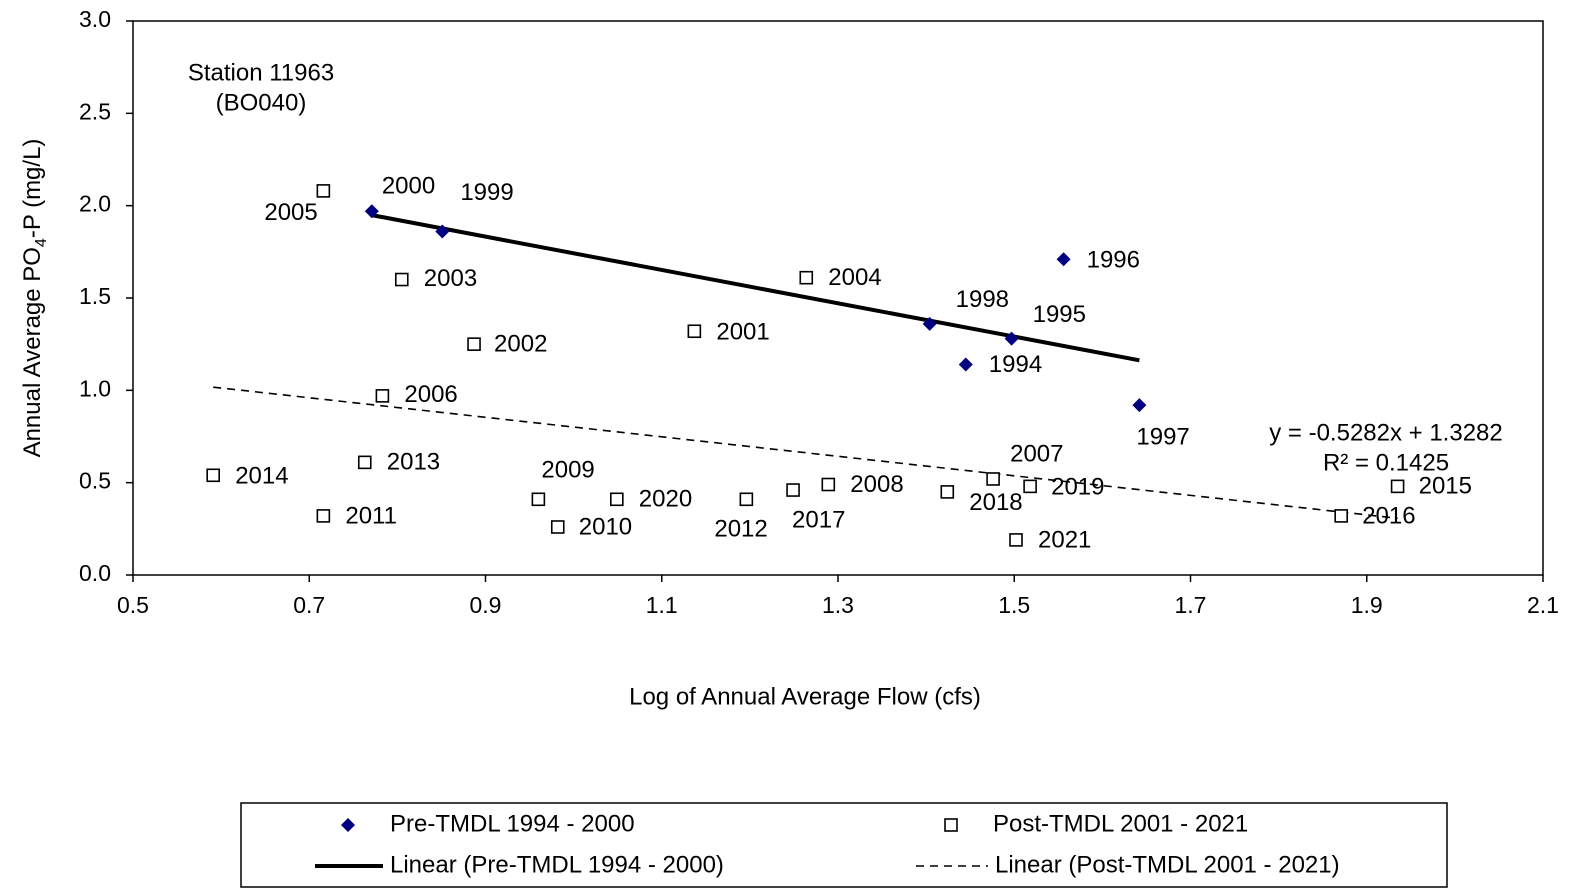  I want to click on x-tick-label: 0.9, so click(486, 605).